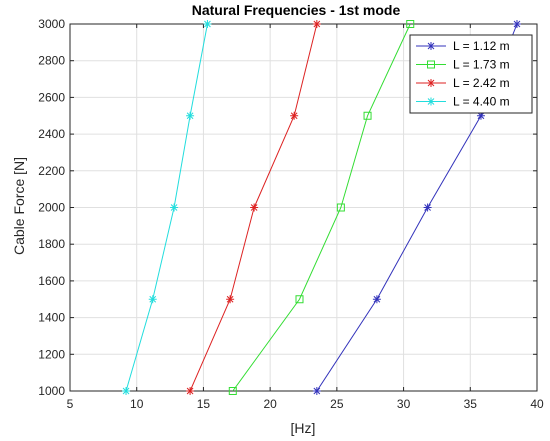  What do you see at coordinates (481, 102) in the screenshot?
I see `legend-entry-label: L = 4.40 m` at bounding box center [481, 102].